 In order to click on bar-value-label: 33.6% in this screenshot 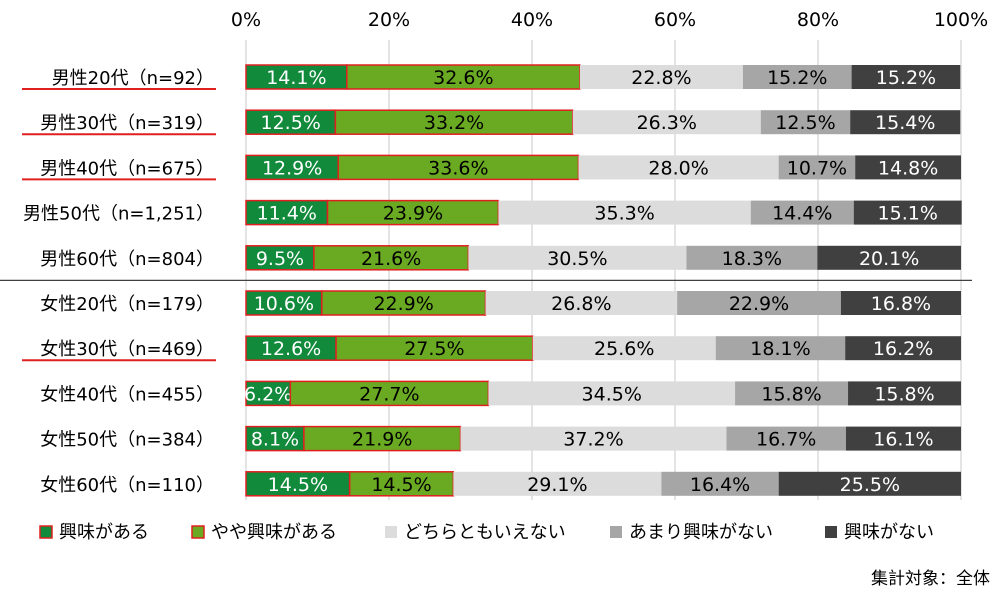, I will do `click(458, 168)`.